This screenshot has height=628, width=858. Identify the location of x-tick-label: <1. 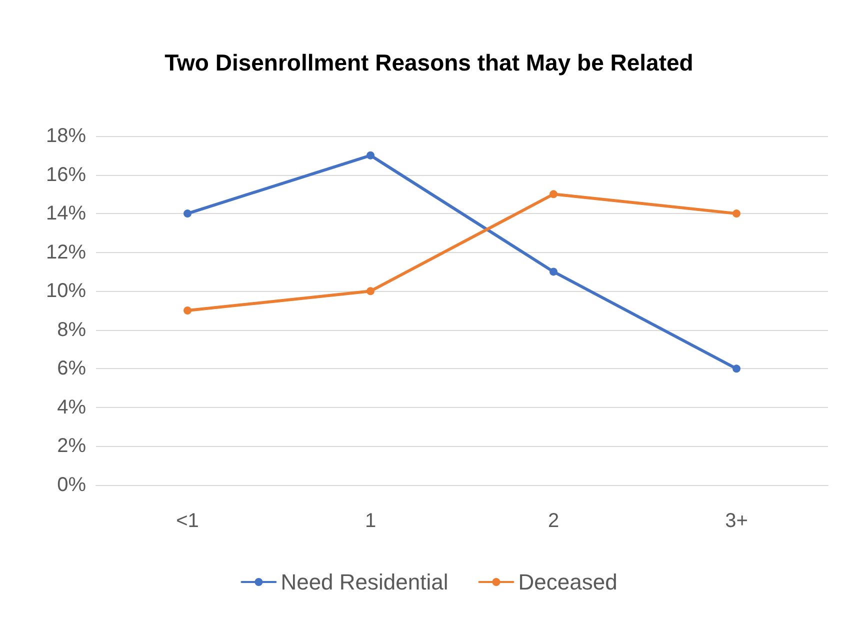
(187, 521).